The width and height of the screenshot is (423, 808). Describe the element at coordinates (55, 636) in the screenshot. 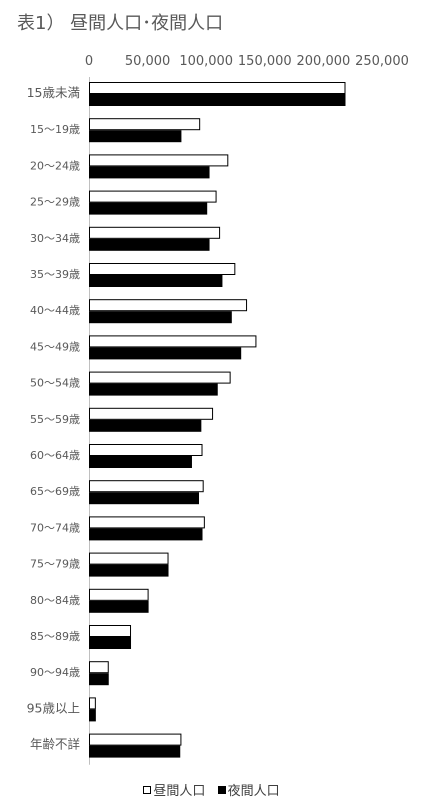

I see `category-label: 85～89歳` at that location.